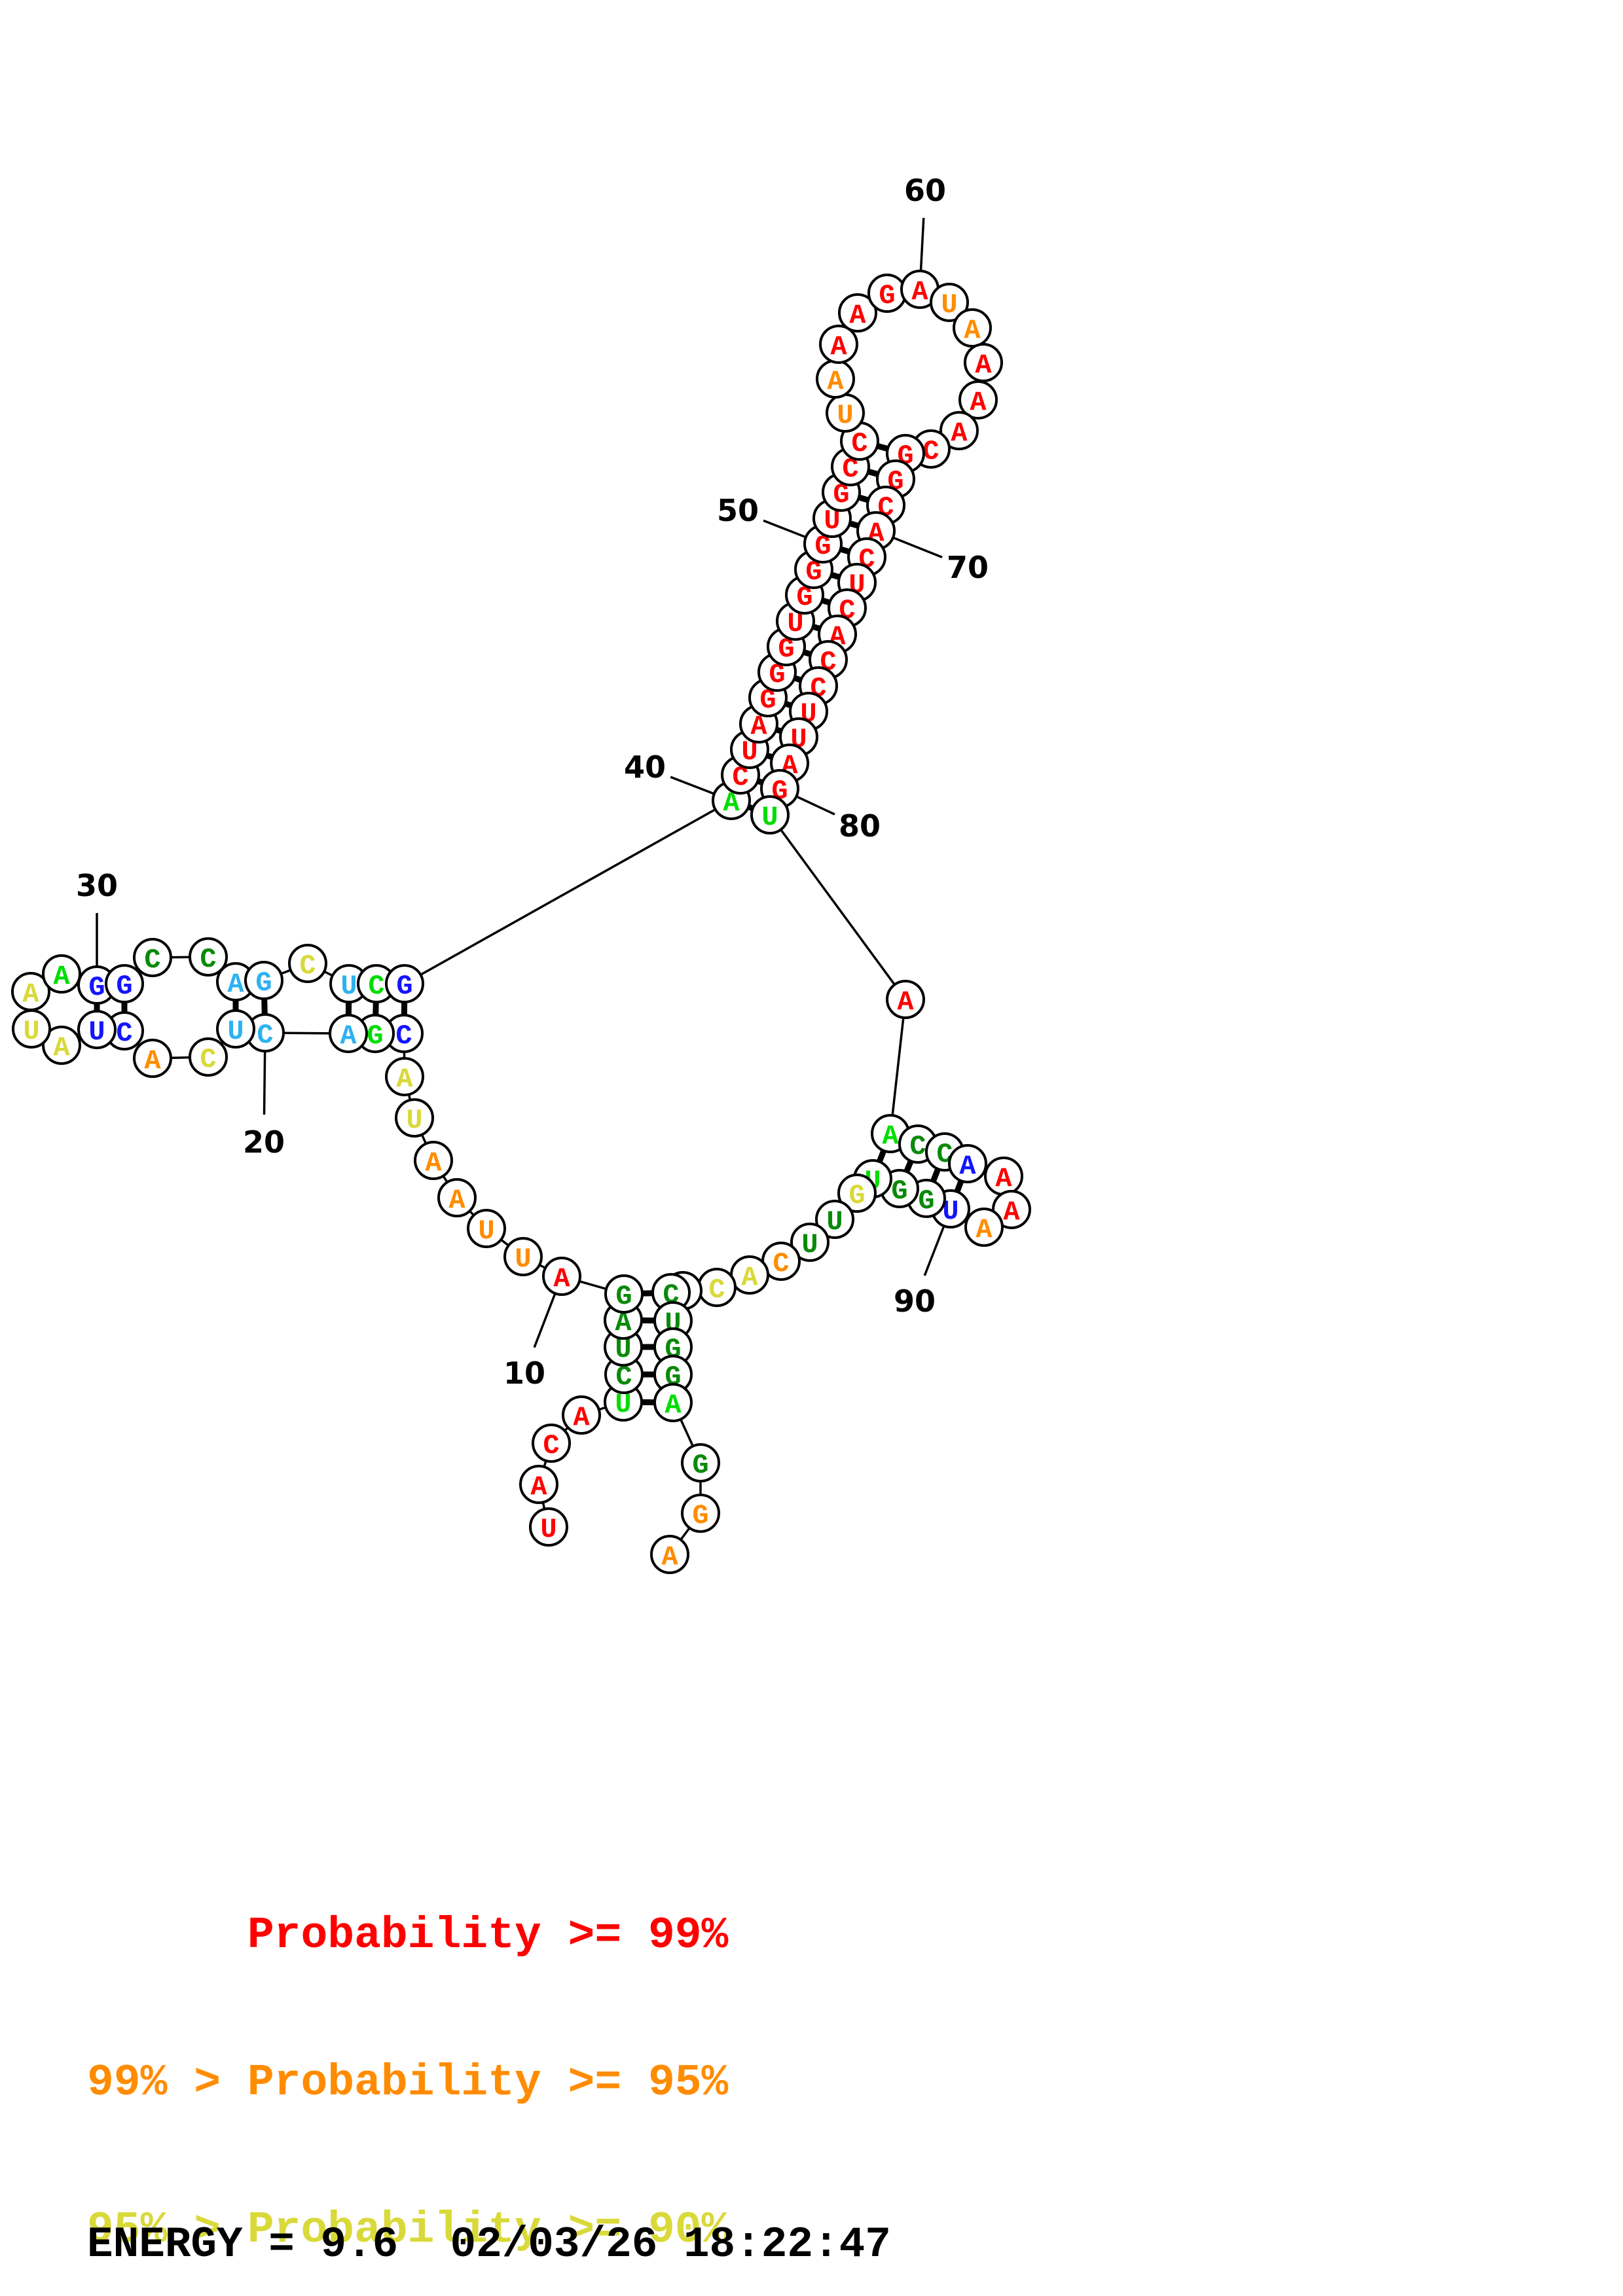  I want to click on nucleotide-21-circle, so click(235, 1029).